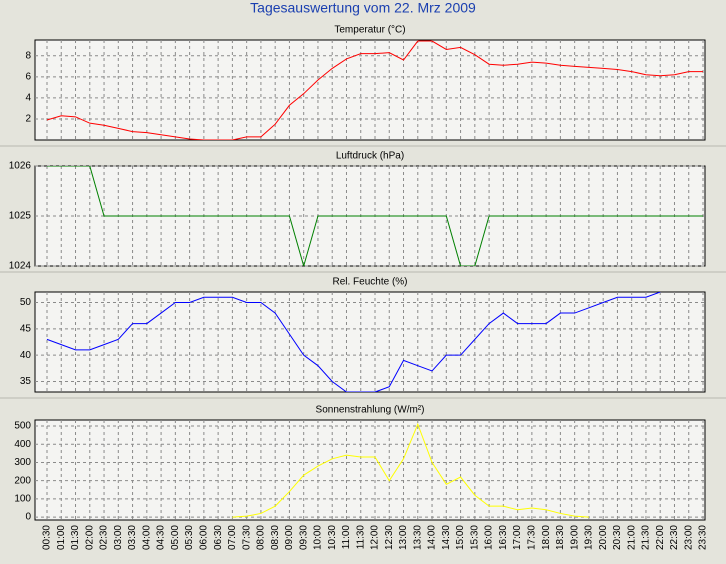  I want to click on x-tick-label: 19:30, so click(589, 537).